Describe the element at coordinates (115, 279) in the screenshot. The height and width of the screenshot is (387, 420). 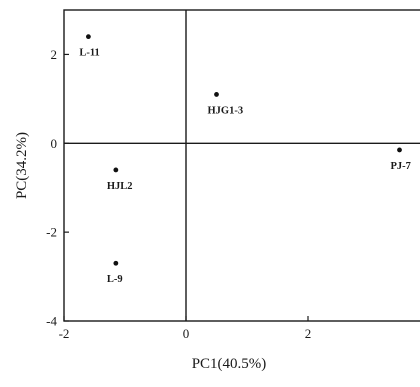
I see `data-point-label: L-9` at that location.